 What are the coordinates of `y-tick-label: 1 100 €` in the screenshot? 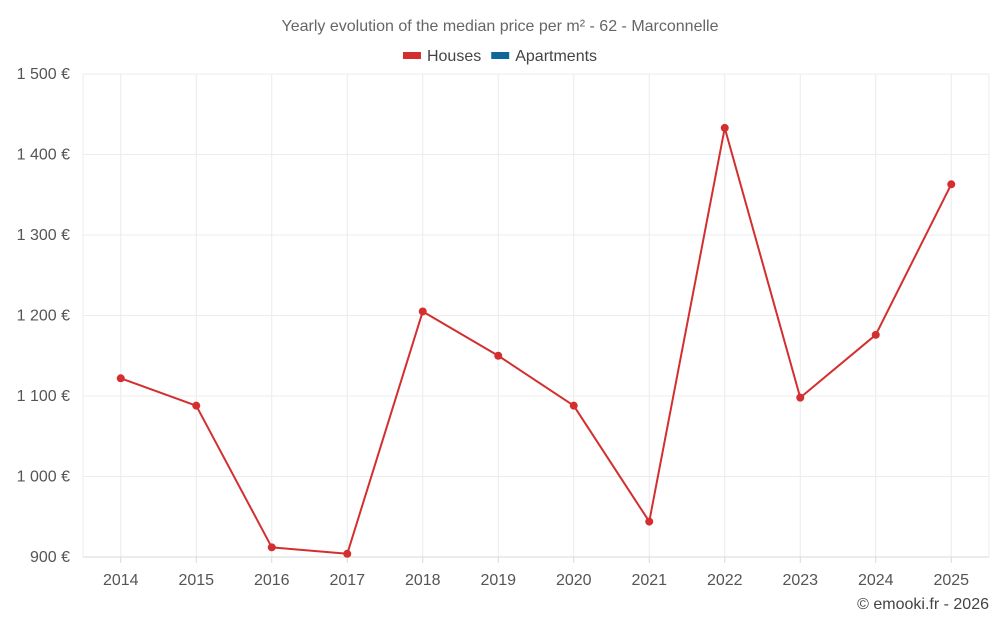 It's located at (43, 396).